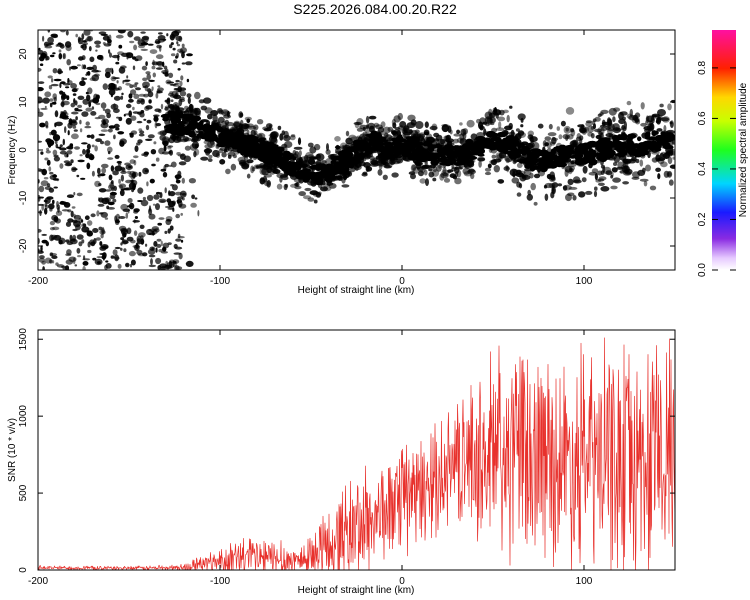 This screenshot has height=600, width=750. Describe the element at coordinates (702, 219) in the screenshot. I see `colorbar-tick-label: 0.2` at that location.